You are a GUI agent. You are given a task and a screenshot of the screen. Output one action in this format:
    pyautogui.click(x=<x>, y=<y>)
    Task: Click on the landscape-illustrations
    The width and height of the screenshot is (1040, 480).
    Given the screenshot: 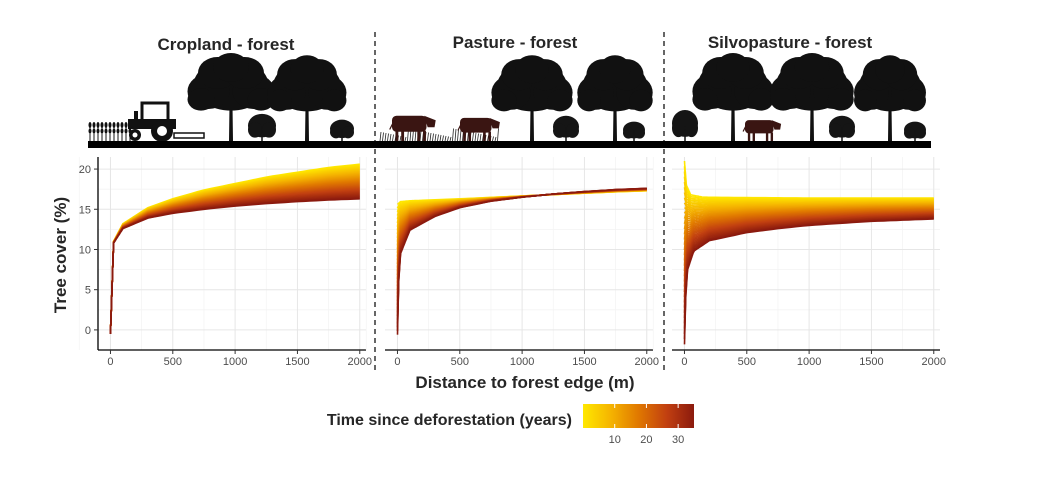 What is the action you would take?
    pyautogui.click(x=507, y=97)
    